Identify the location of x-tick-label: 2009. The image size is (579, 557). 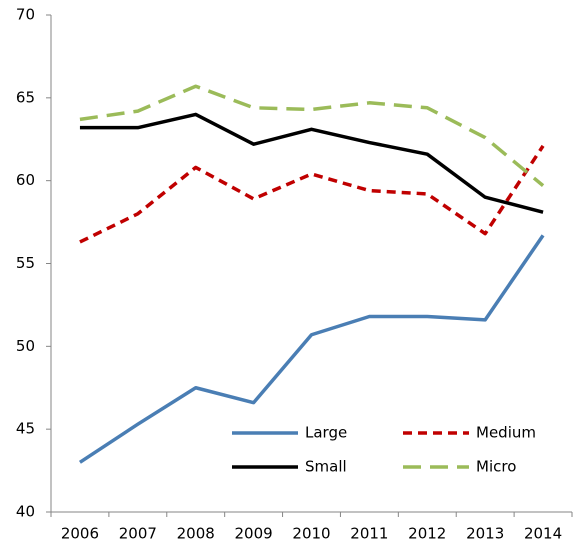
(254, 534).